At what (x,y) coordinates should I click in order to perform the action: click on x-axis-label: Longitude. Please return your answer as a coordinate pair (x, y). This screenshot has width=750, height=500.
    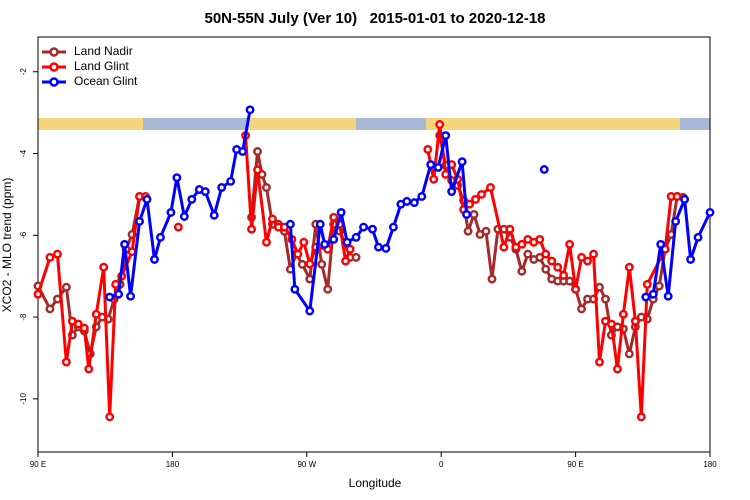
    Looking at the image, I should click on (375, 483).